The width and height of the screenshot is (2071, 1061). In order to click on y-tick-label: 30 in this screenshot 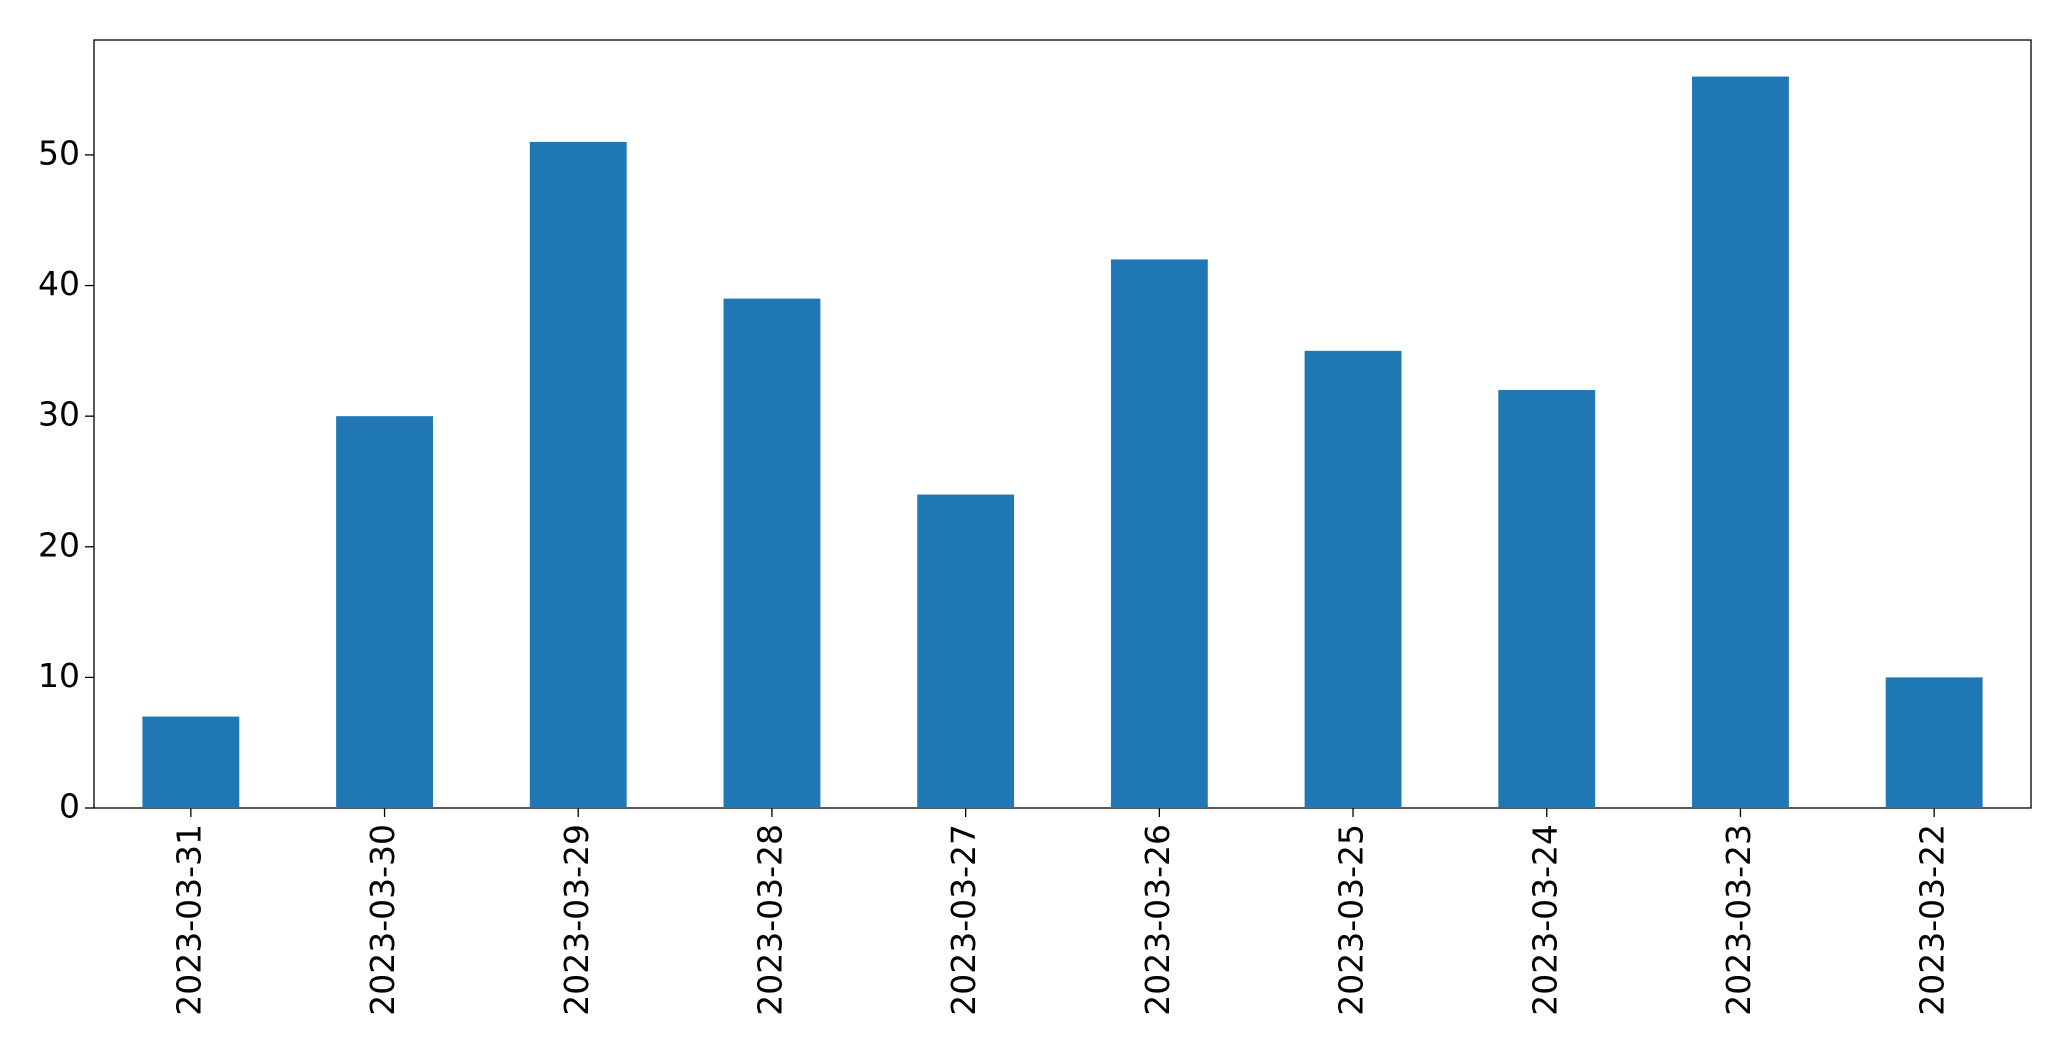, I will do `click(59, 414)`.